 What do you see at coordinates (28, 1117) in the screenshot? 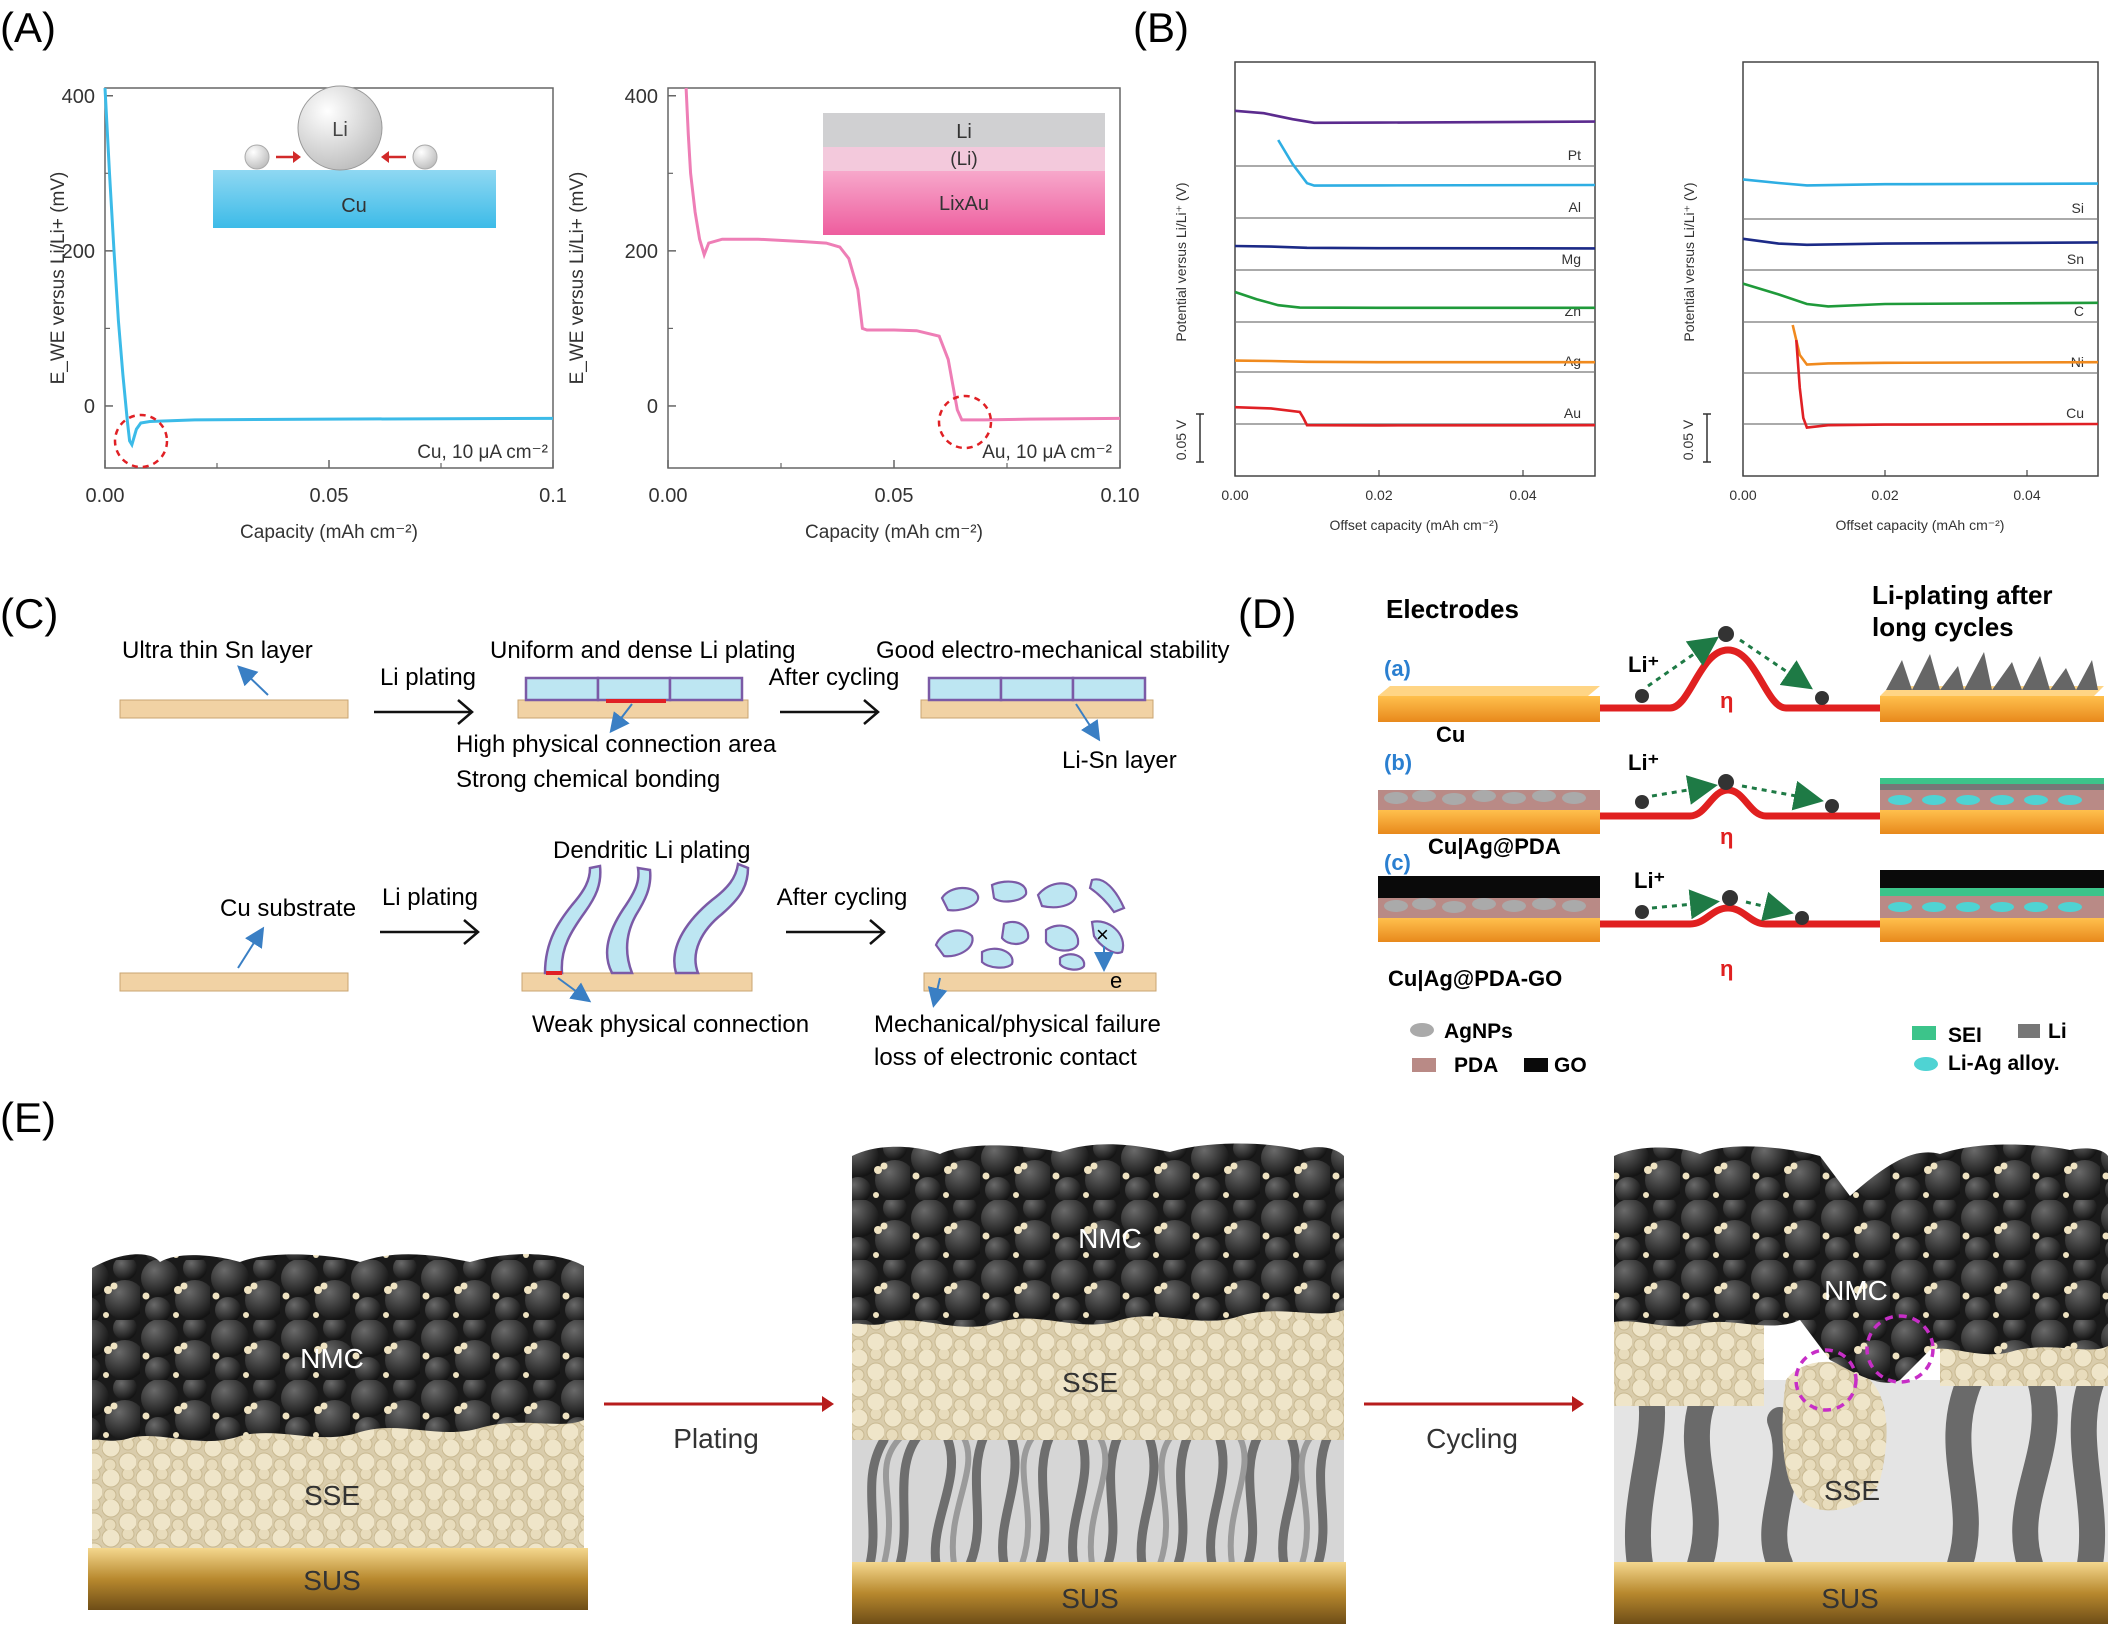
I see `panel-e-label: (E)` at bounding box center [28, 1117].